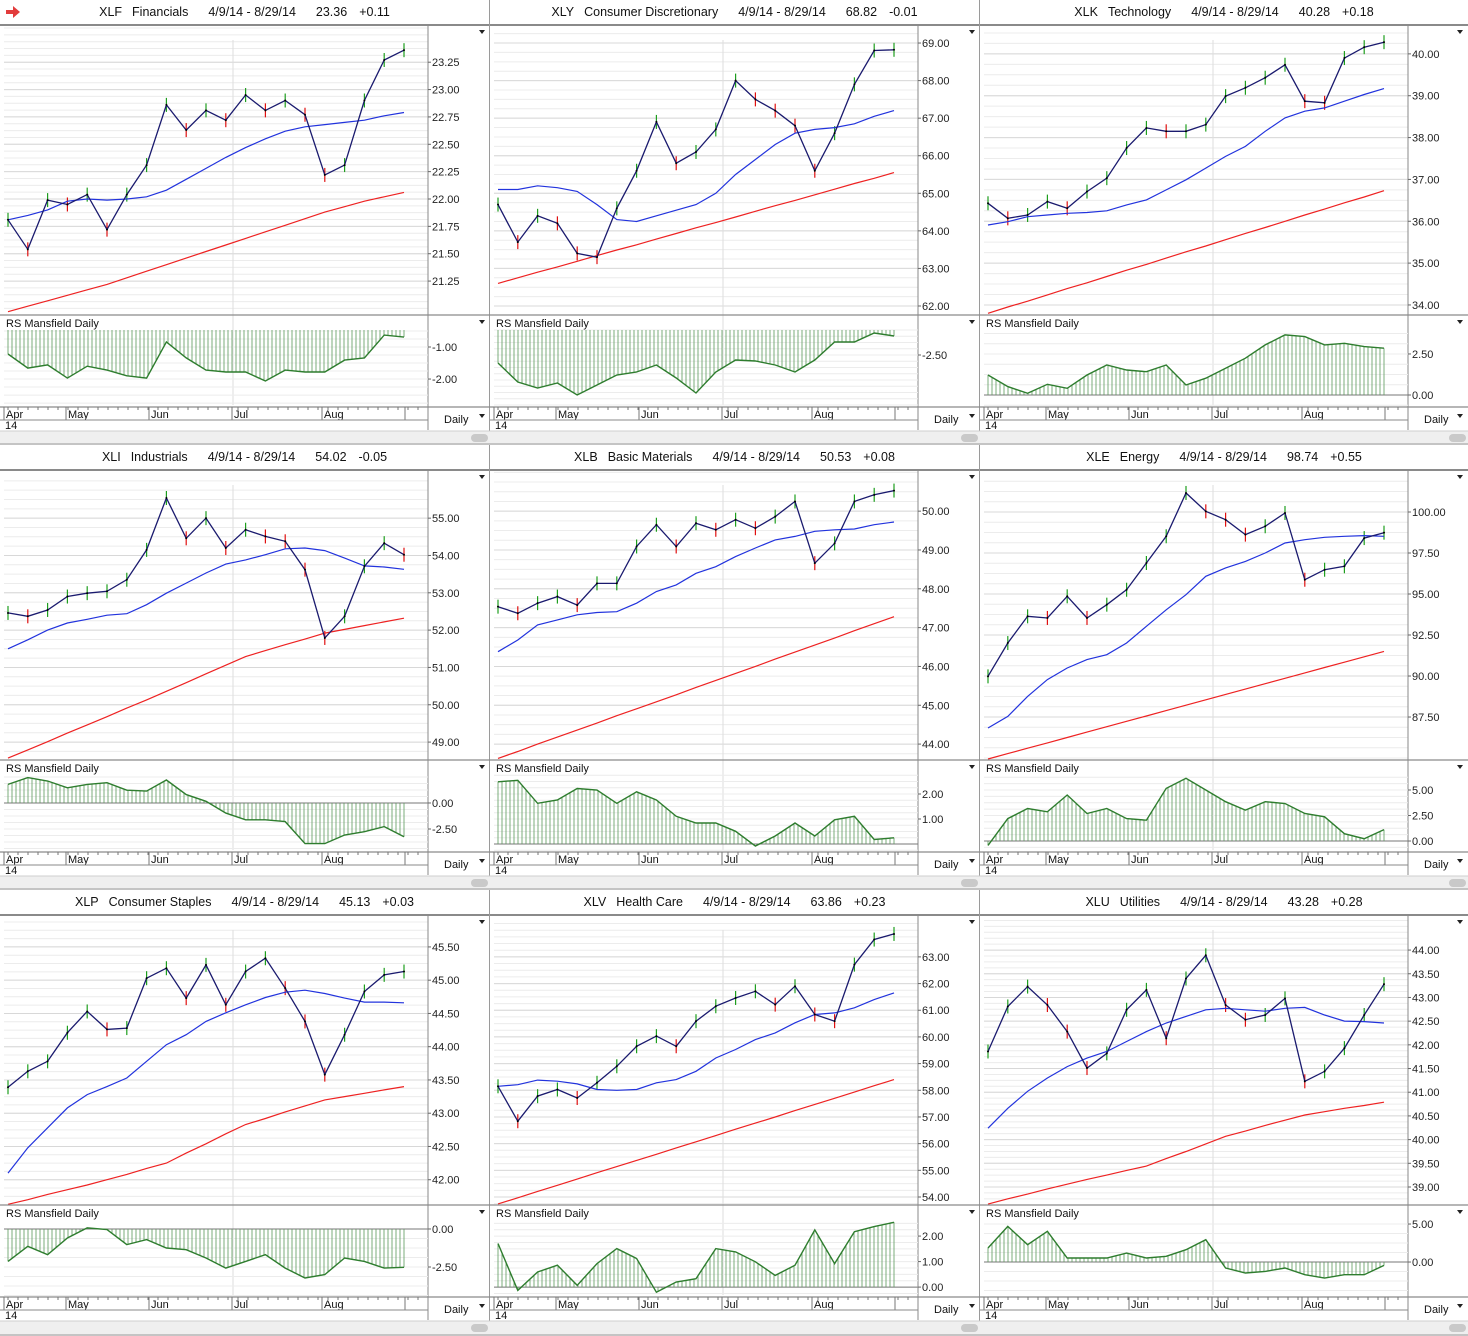 This screenshot has height=1336, width=1468. I want to click on sector-name: Utilities, so click(1140, 902).